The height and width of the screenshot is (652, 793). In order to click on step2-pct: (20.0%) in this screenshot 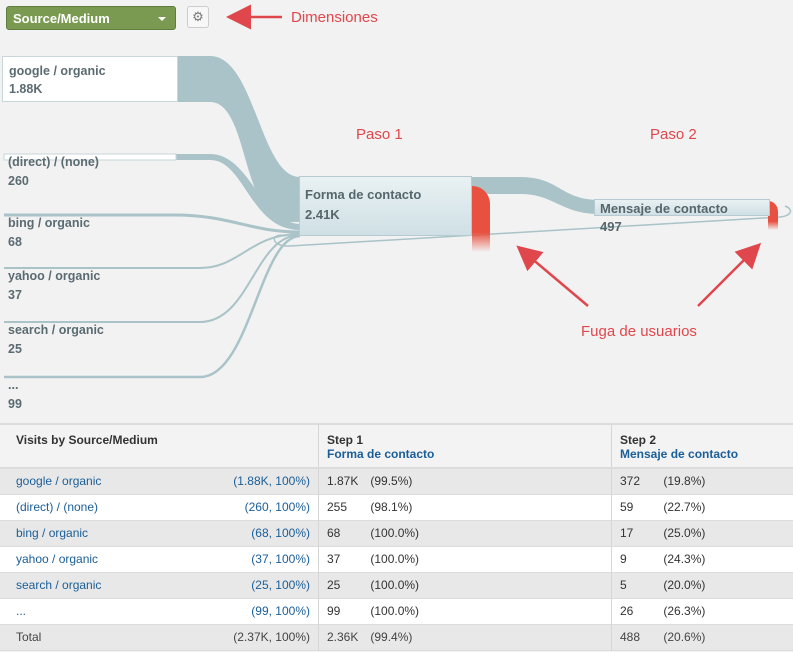, I will do `click(684, 585)`.